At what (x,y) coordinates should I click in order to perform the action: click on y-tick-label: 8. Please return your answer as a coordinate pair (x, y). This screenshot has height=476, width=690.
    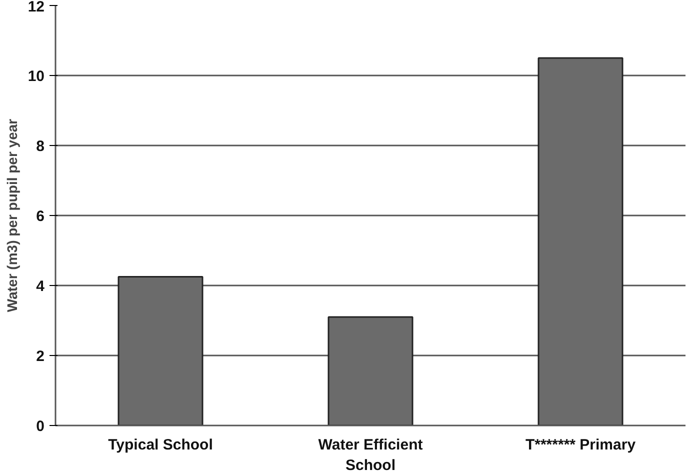
    Looking at the image, I should click on (40, 146).